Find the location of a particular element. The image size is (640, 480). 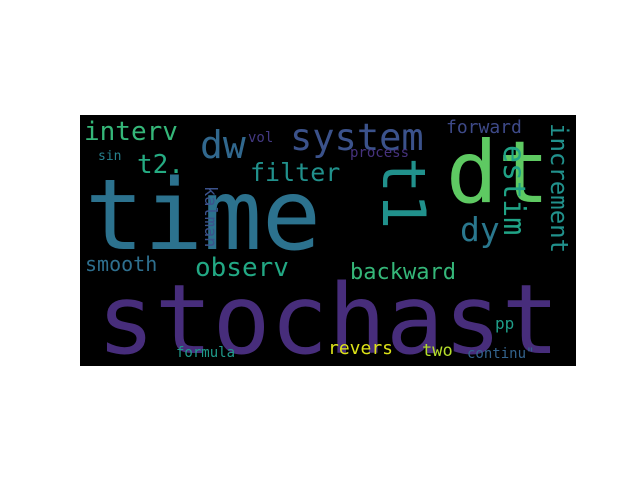

word-filter: filter is located at coordinates (295, 172).